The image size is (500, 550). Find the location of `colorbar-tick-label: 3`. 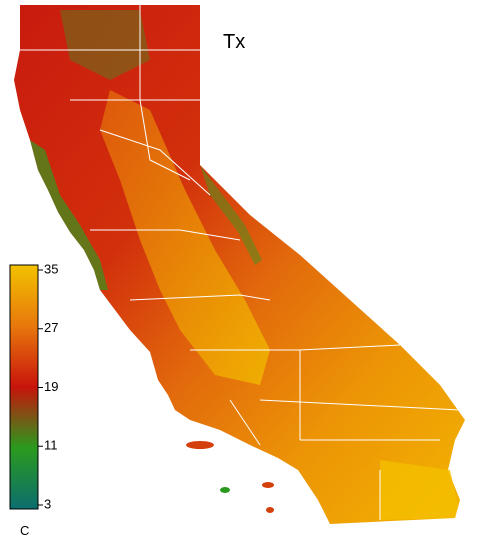

colorbar-tick-label: 3 is located at coordinates (47, 503).